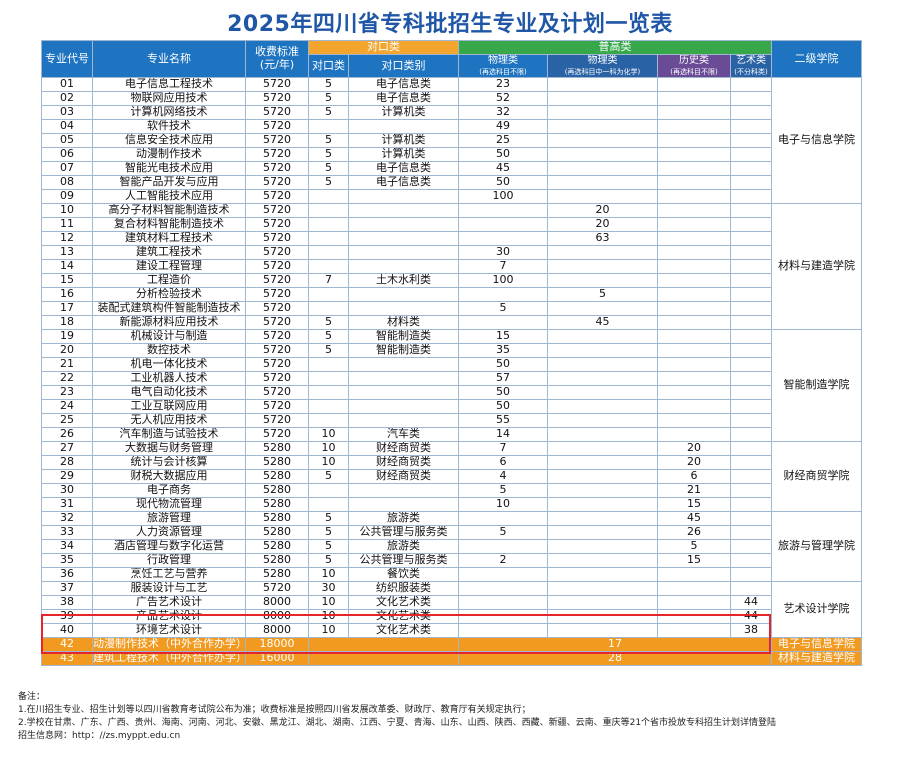  I want to click on cell-dktype: 汽车类, so click(403, 434).